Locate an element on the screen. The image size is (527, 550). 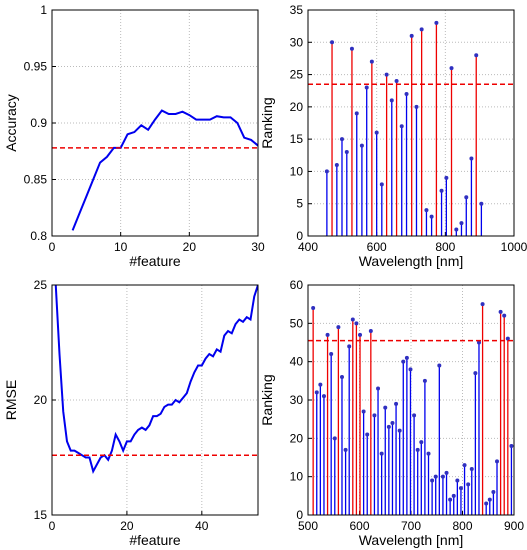
x-tick-label: 40 is located at coordinates (202, 526).